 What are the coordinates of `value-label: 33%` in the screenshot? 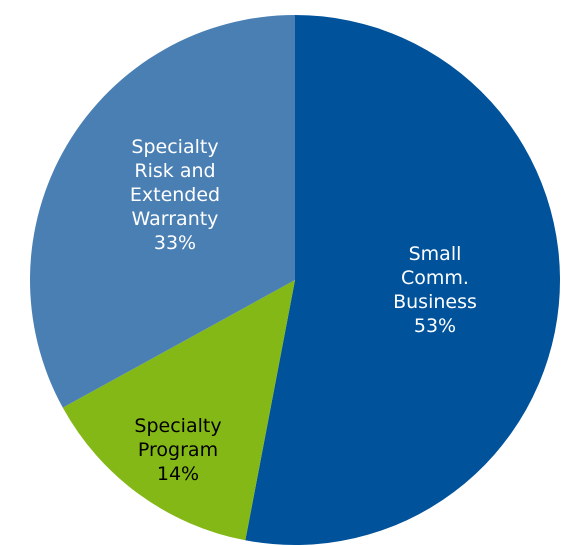 It's located at (175, 243).